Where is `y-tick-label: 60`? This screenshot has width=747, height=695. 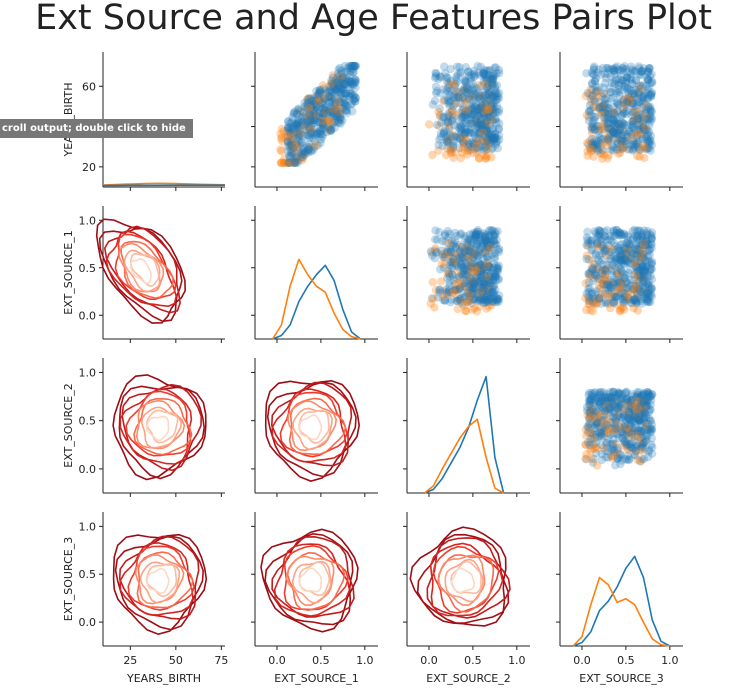
y-tick-label: 60 is located at coordinates (89, 86).